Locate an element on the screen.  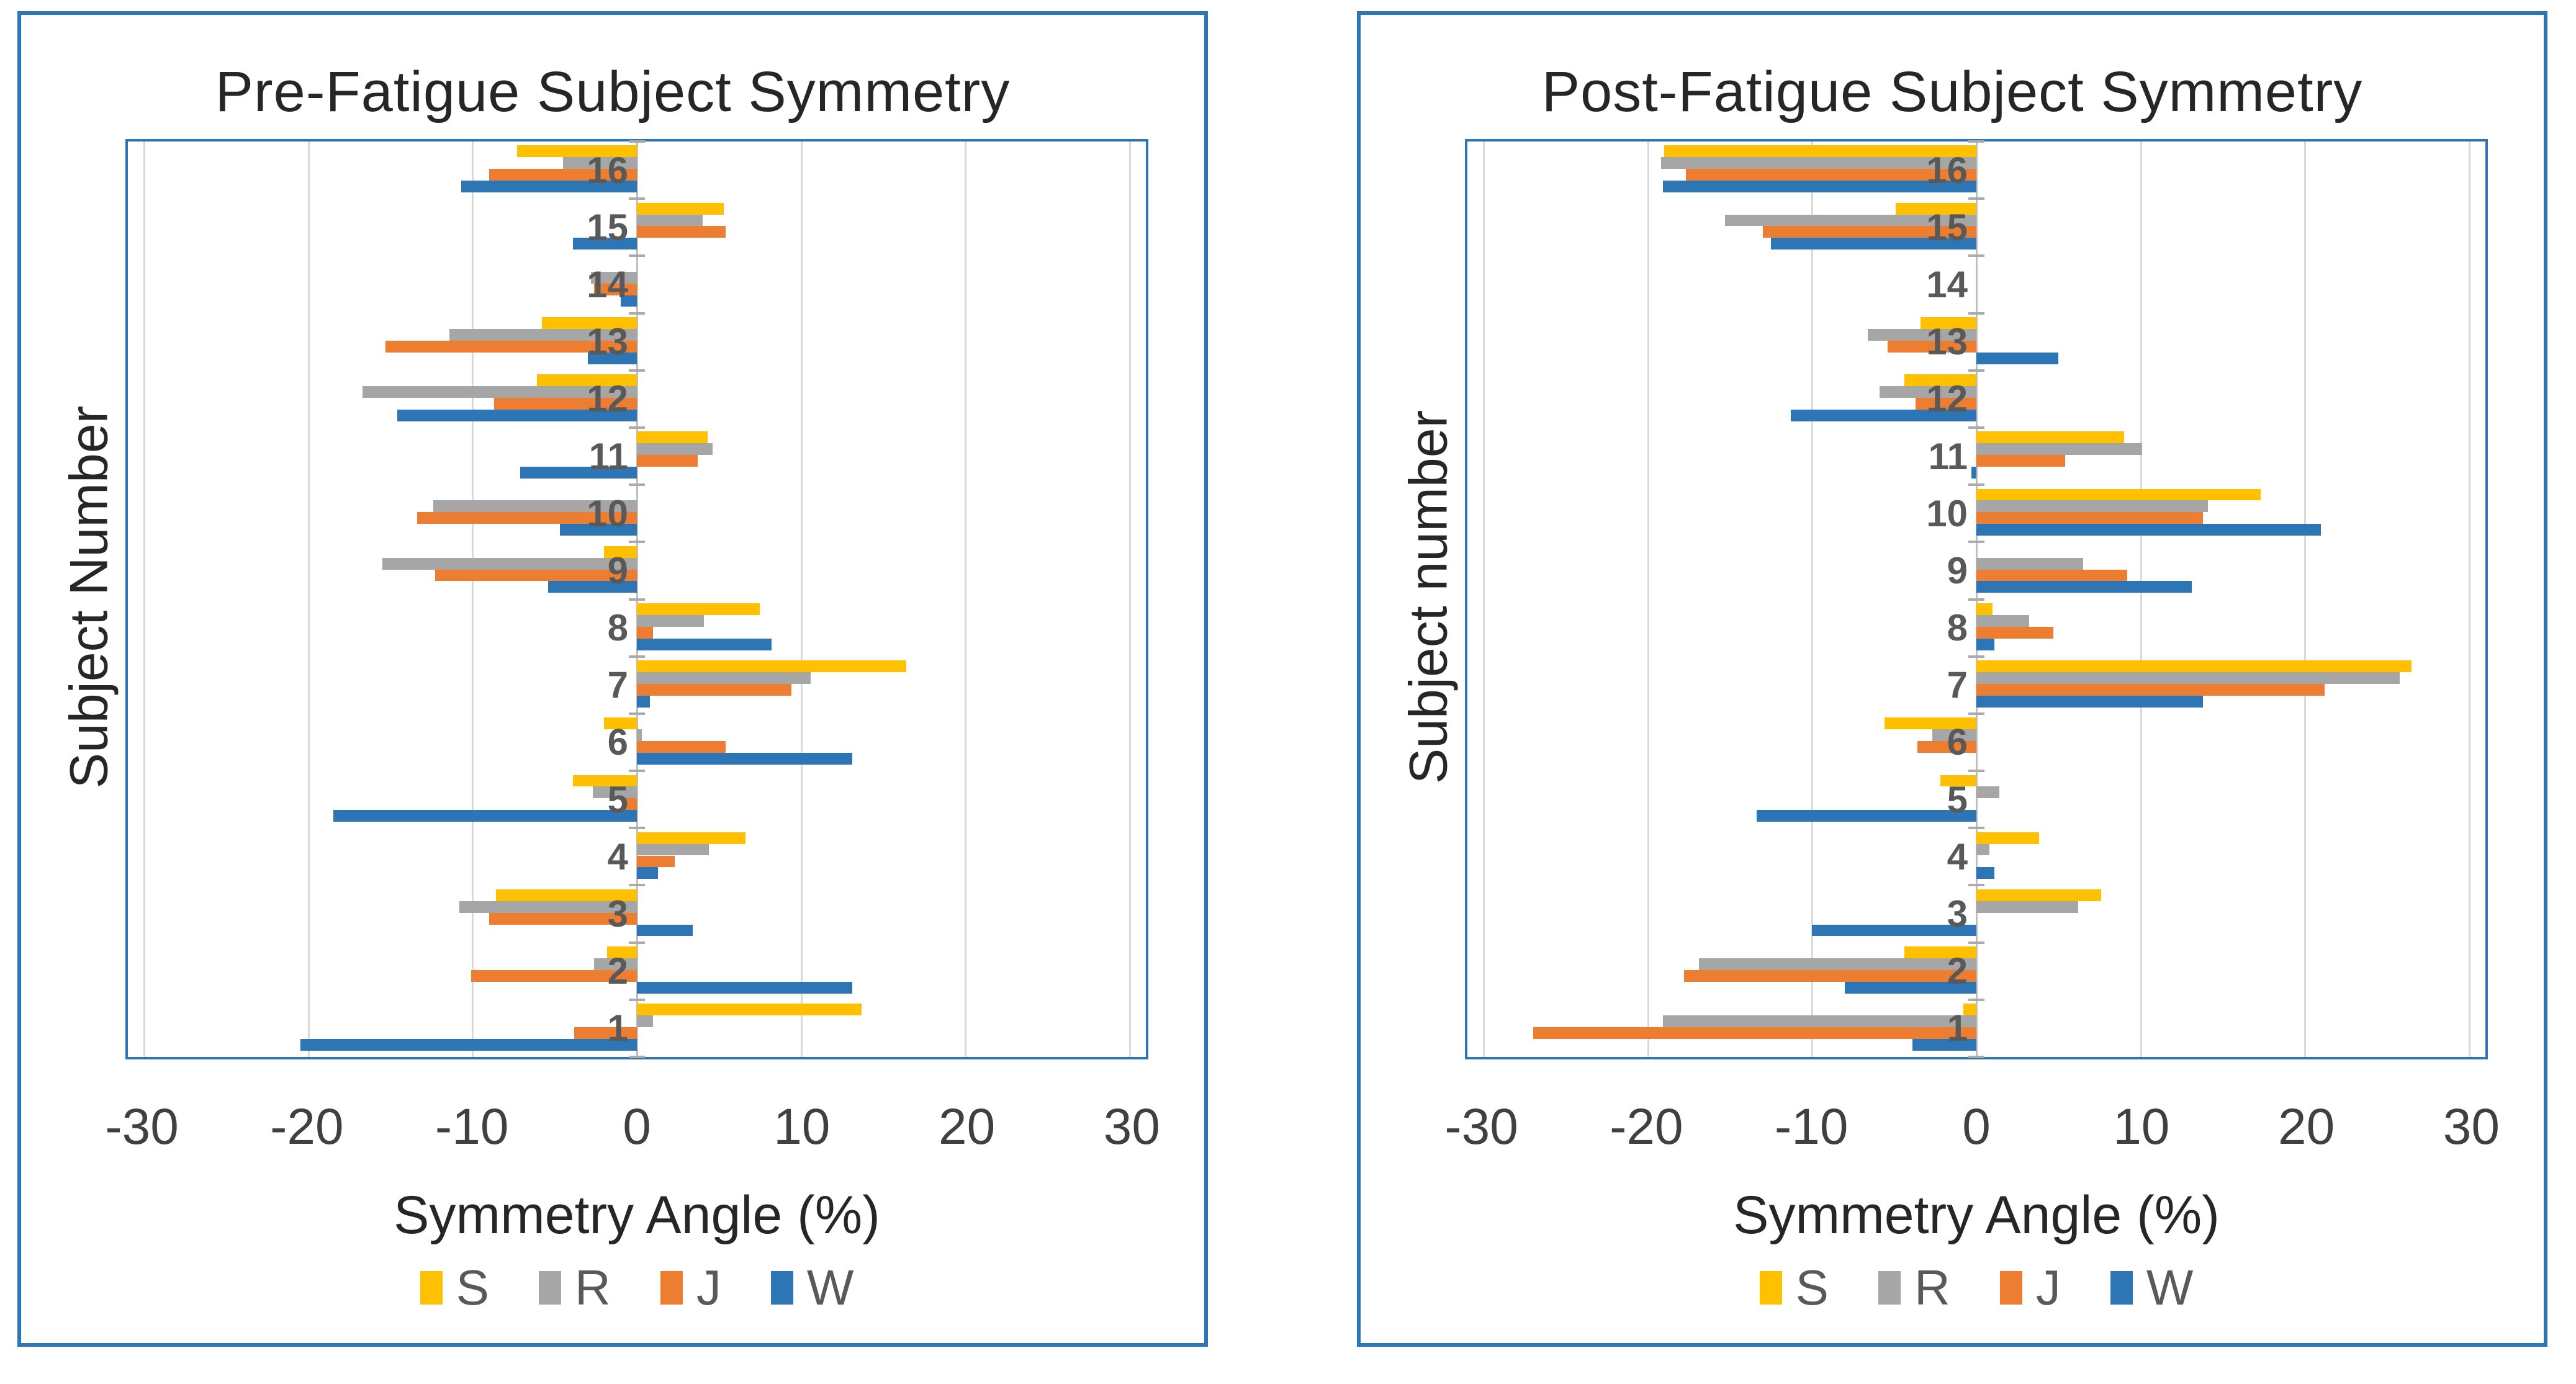
bar-subject1-R is located at coordinates (1819, 1021).